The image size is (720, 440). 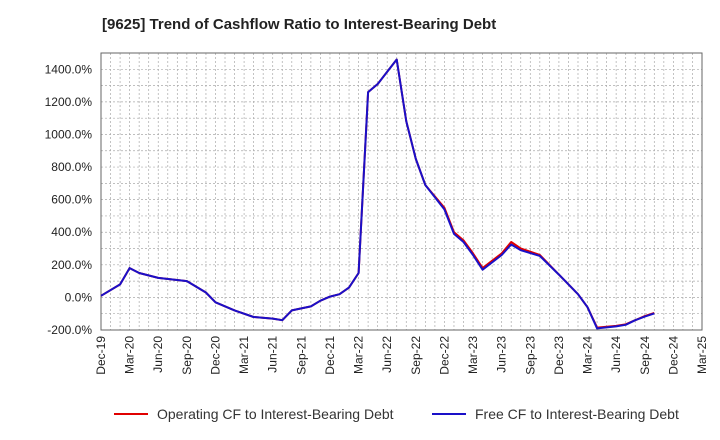 I want to click on x-tick-label: Mar-20, so click(x=130, y=355).